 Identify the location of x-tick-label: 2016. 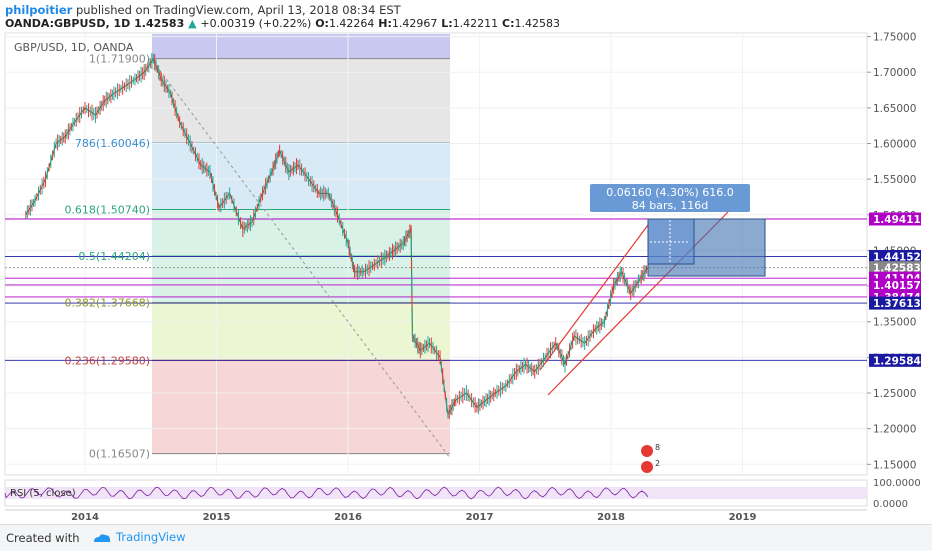
(348, 516).